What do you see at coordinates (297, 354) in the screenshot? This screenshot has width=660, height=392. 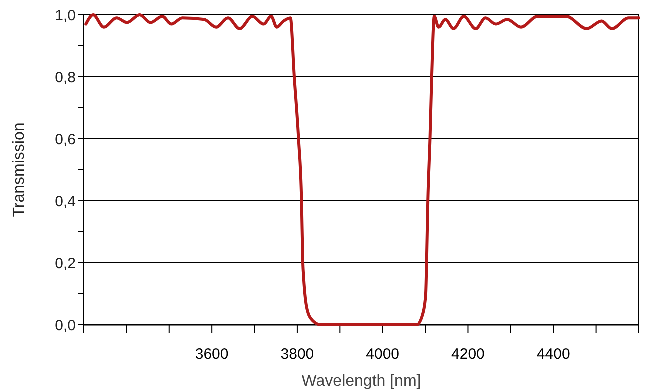 I see `x-tick-label: 3800` at bounding box center [297, 354].